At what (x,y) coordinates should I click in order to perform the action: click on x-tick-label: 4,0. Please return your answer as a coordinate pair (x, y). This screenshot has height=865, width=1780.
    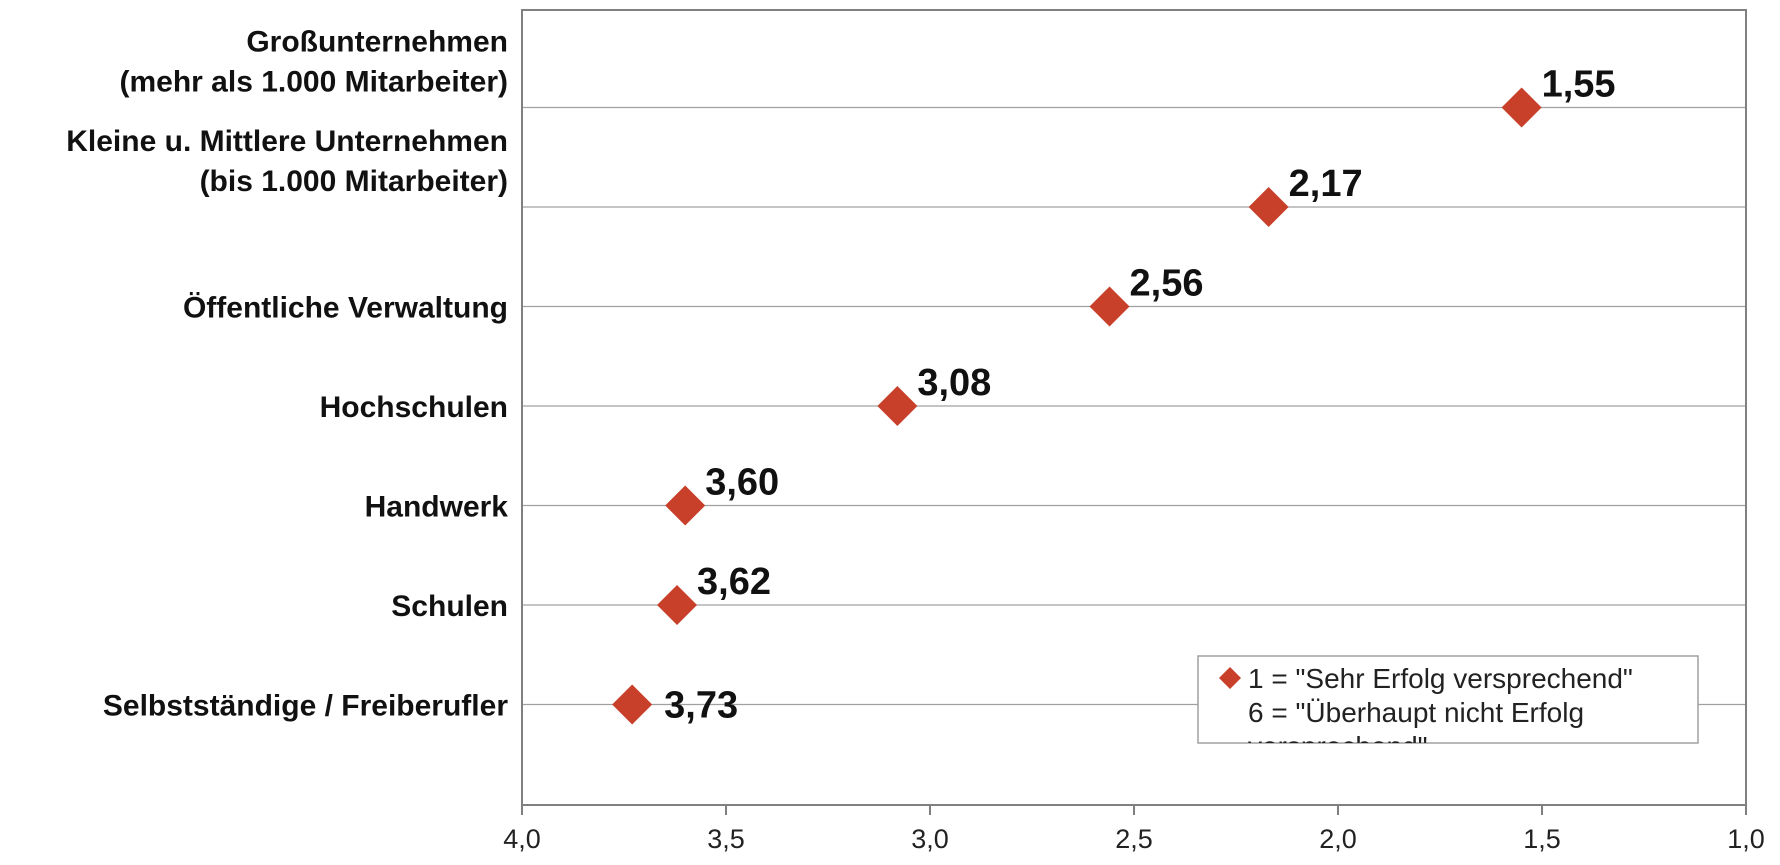
    Looking at the image, I should click on (522, 839).